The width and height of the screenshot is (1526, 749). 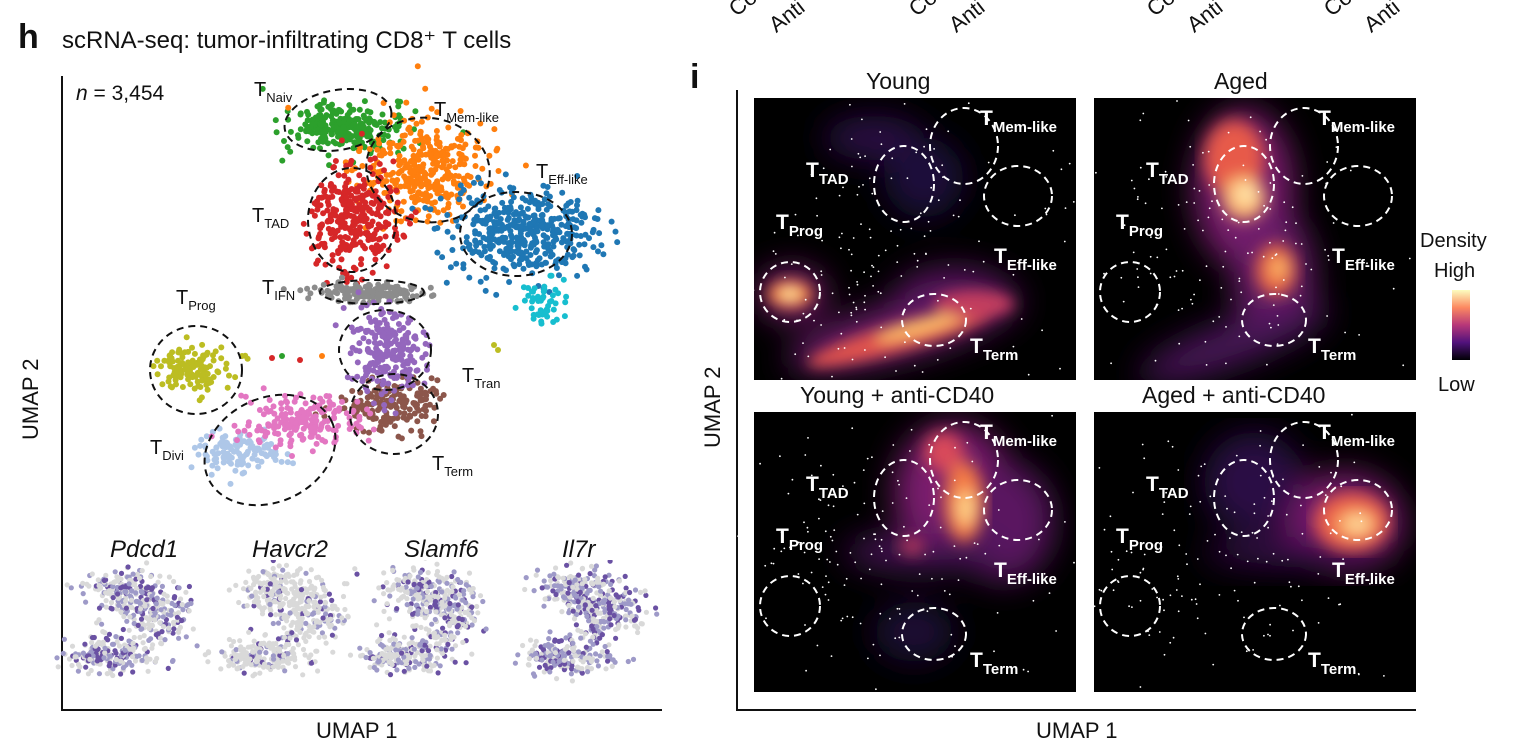 What do you see at coordinates (120, 93) in the screenshot?
I see `n-cells-label: n = 3,454` at bounding box center [120, 93].